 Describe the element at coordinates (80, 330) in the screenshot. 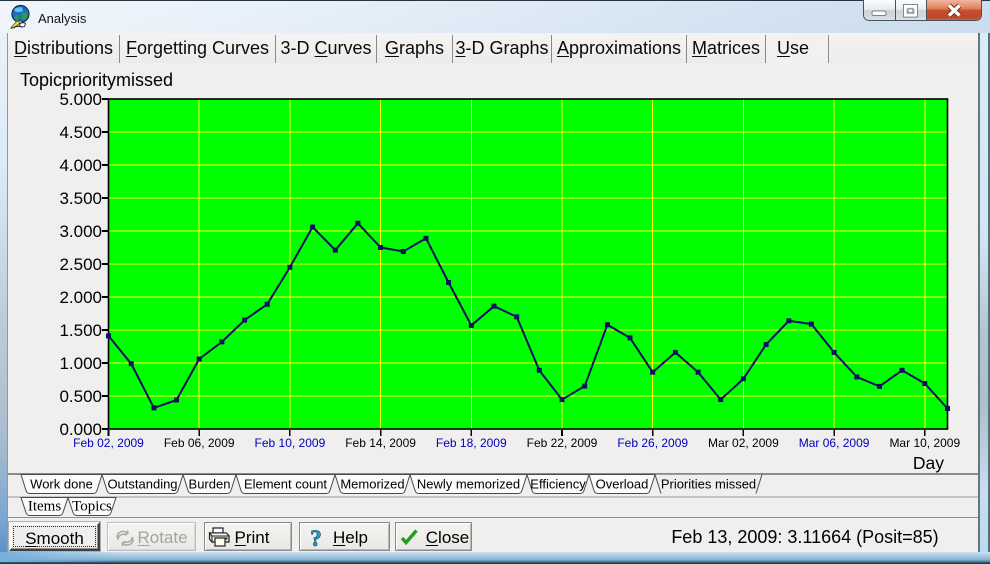

I see `svg-text: 1.500` at that location.